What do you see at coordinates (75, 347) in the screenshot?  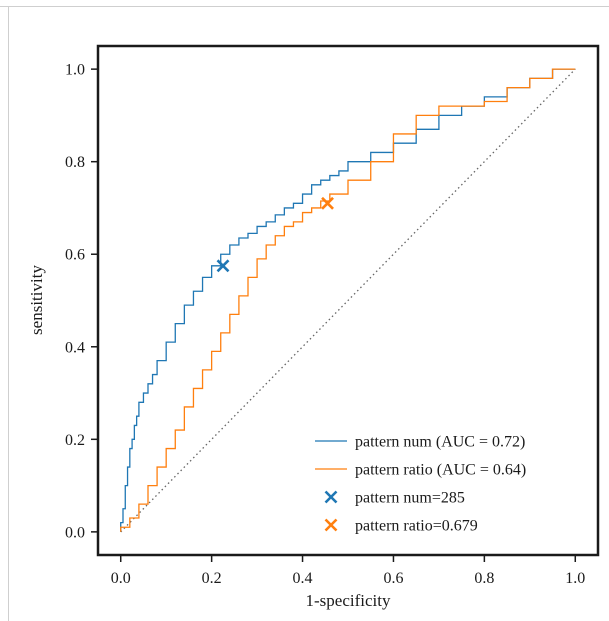 I see `y-tick-label: 0.4` at bounding box center [75, 347].